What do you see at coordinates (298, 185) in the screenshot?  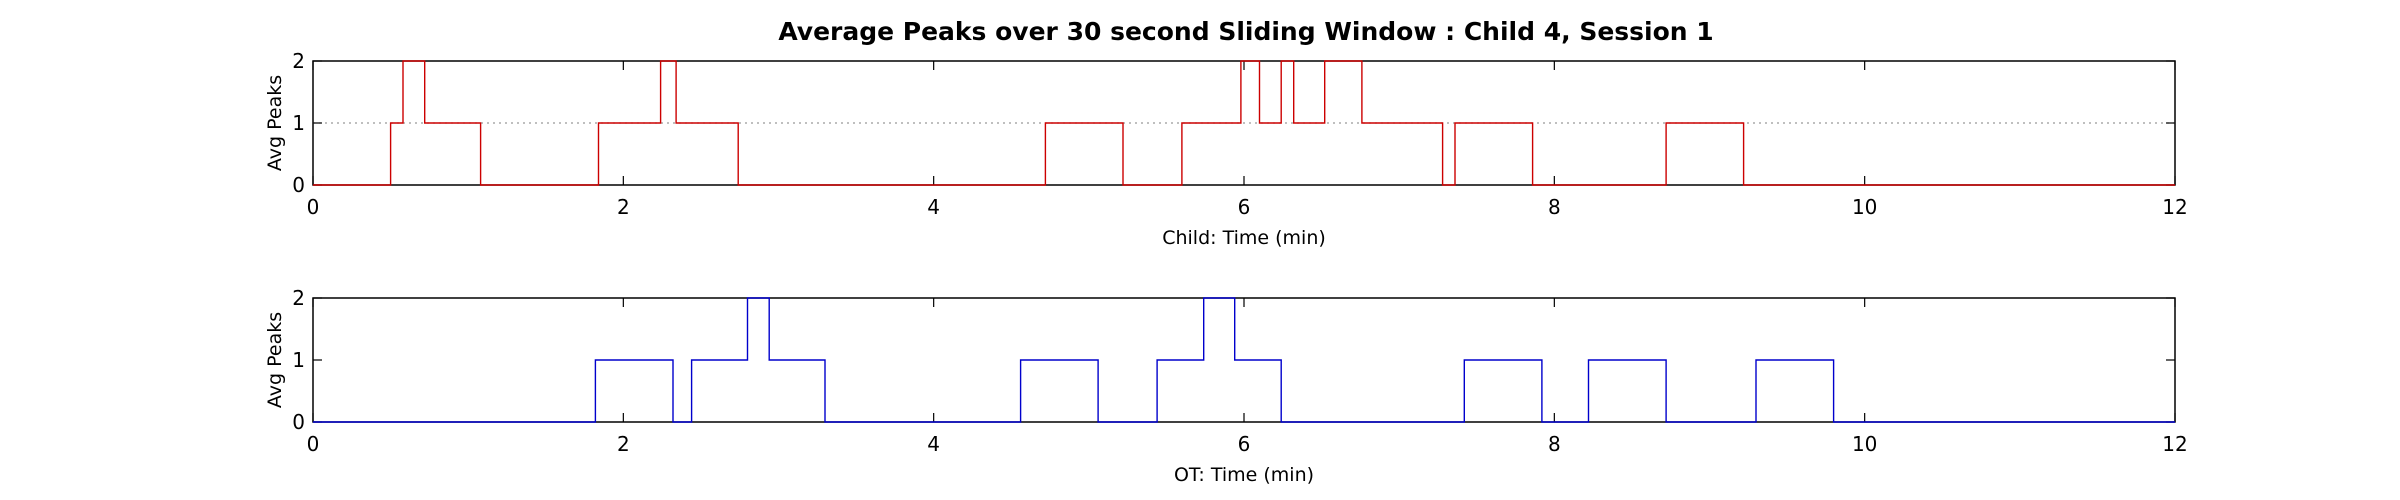 I see `child-y-tick-label: 0` at bounding box center [298, 185].